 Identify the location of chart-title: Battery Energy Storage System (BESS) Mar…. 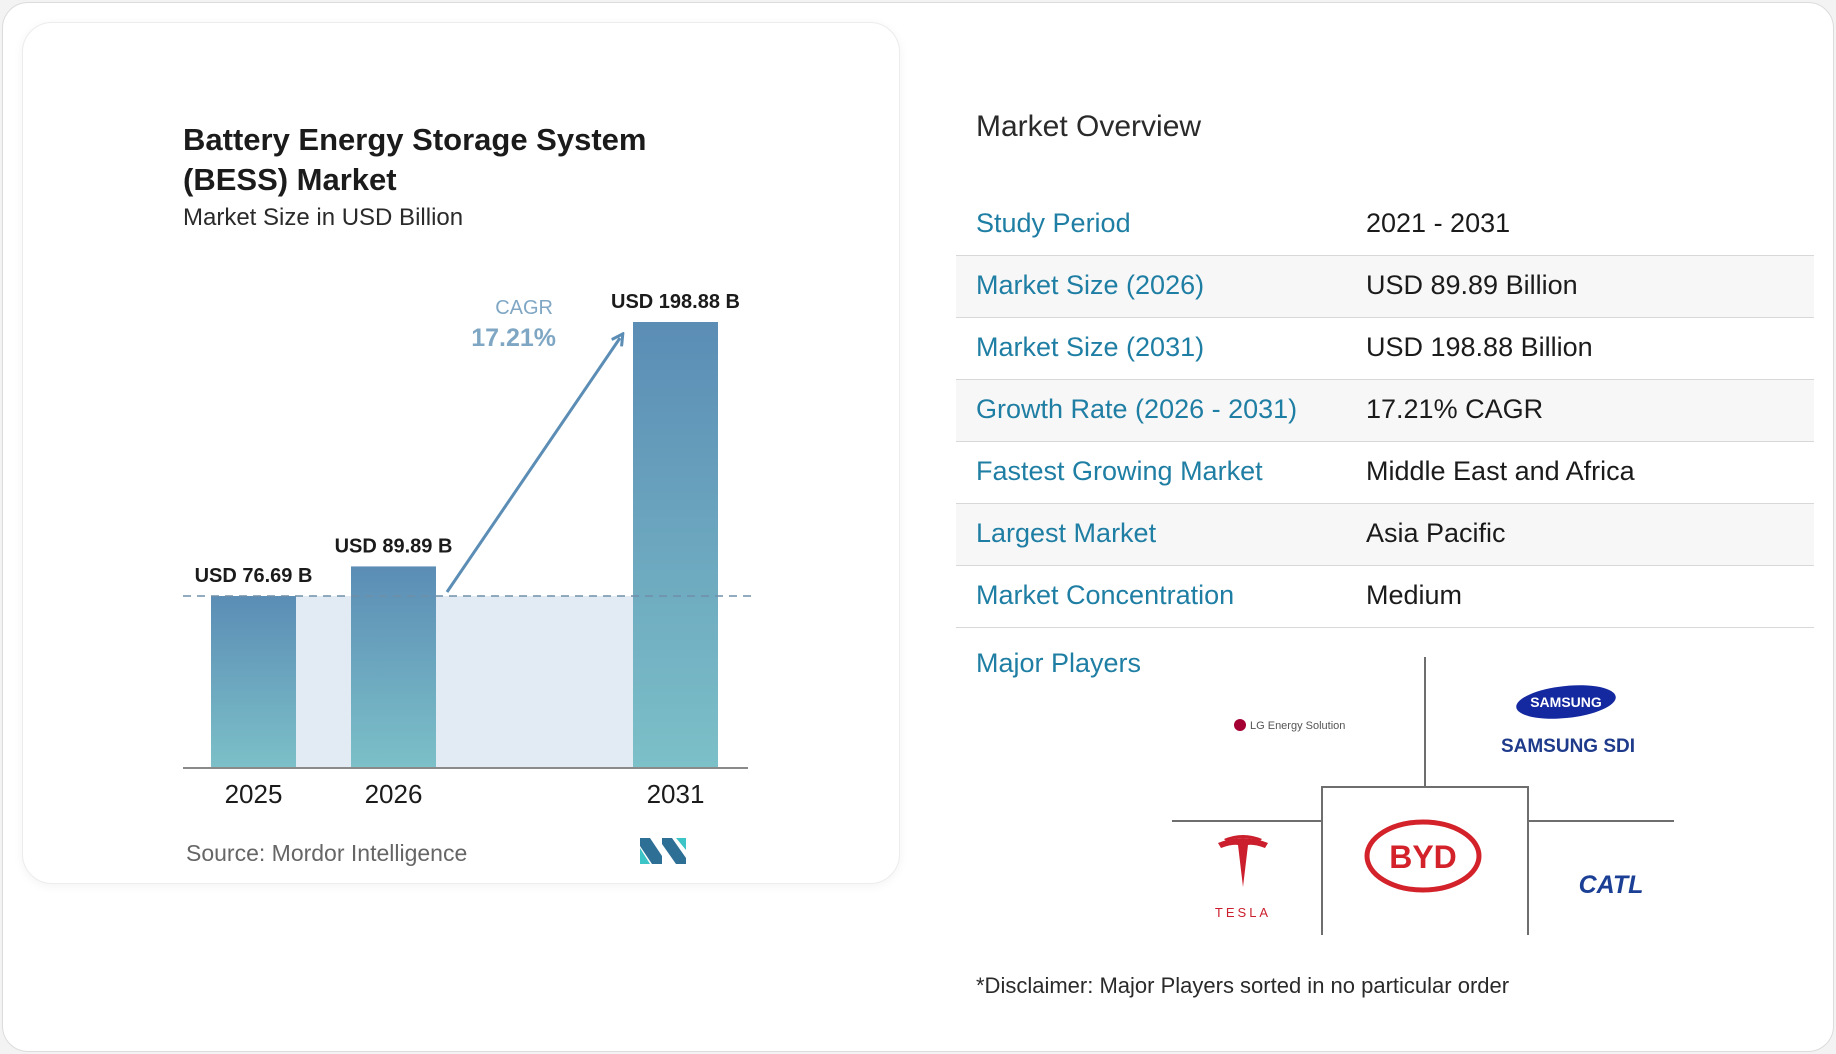
(414, 160).